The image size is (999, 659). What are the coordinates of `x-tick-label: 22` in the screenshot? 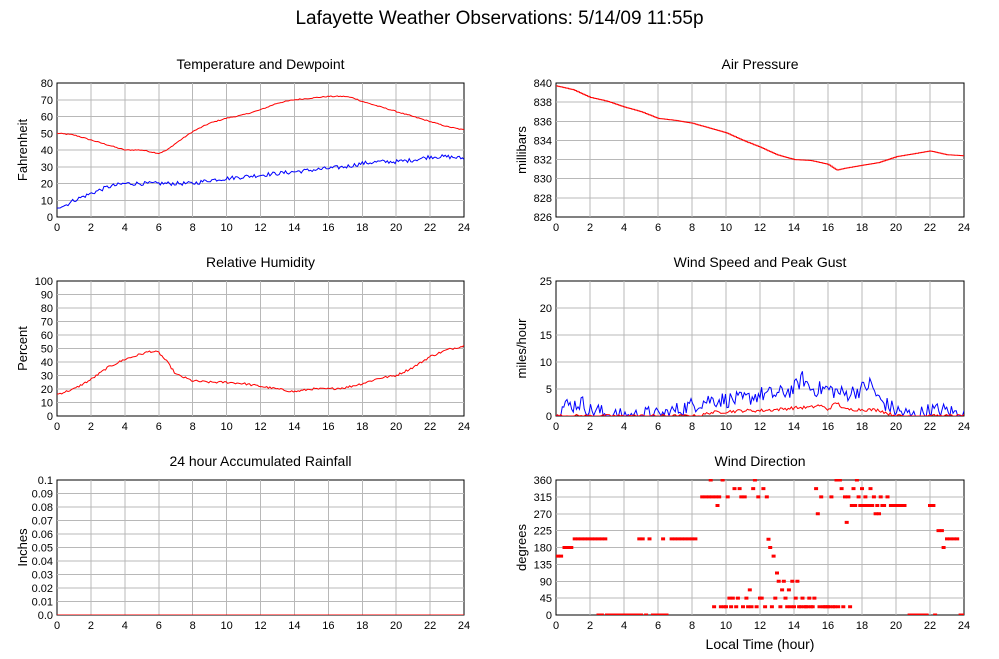 It's located at (430, 626).